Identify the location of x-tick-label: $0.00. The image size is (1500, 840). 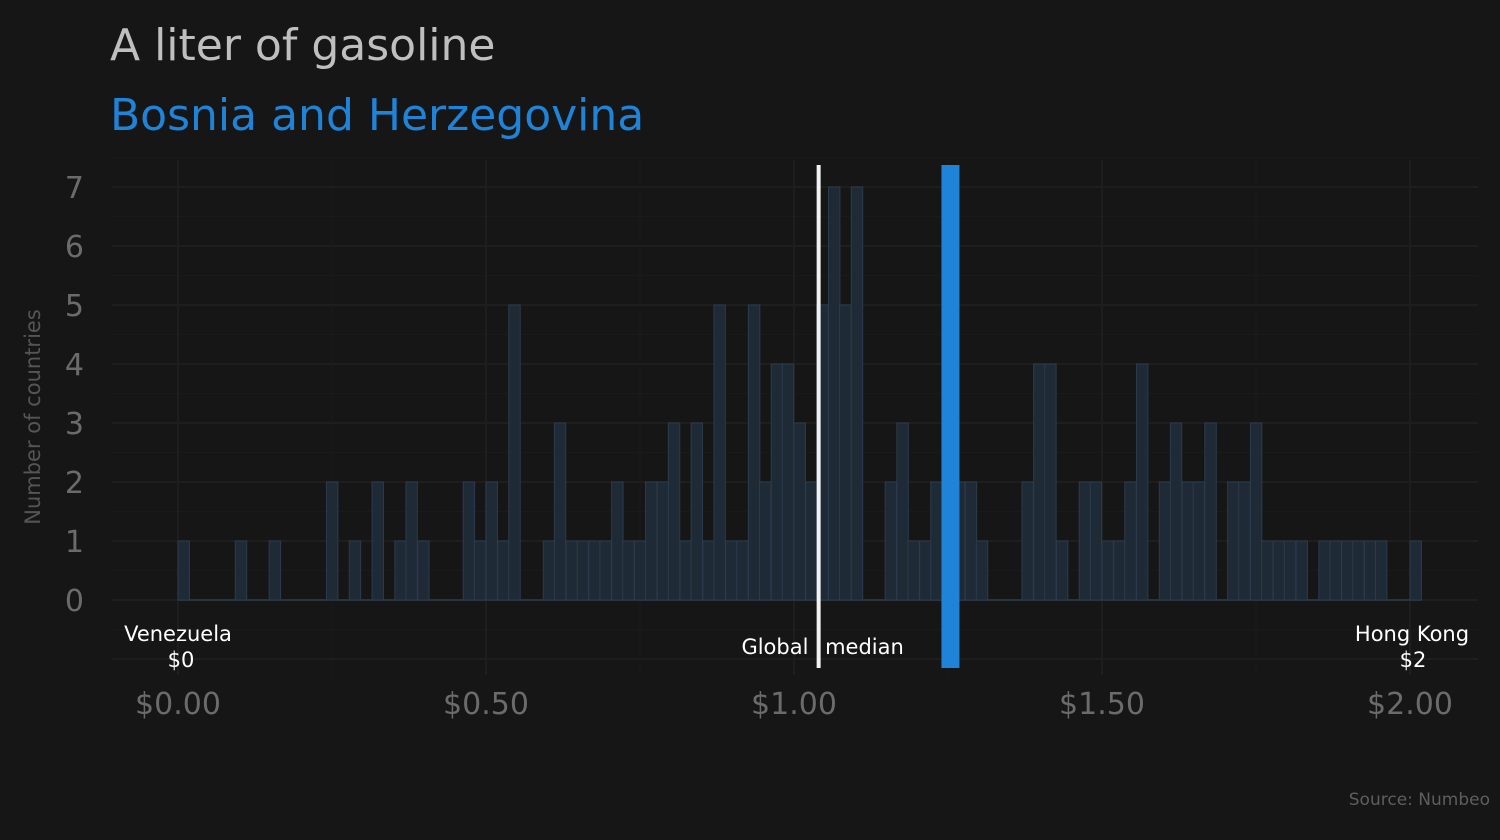
(178, 704).